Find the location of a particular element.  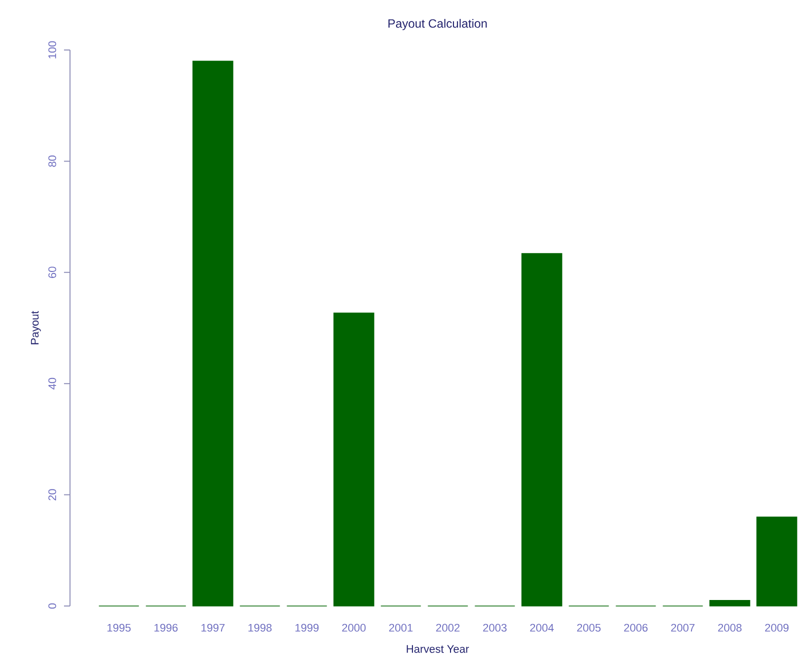

y-tick-label: 0 is located at coordinates (52, 606).